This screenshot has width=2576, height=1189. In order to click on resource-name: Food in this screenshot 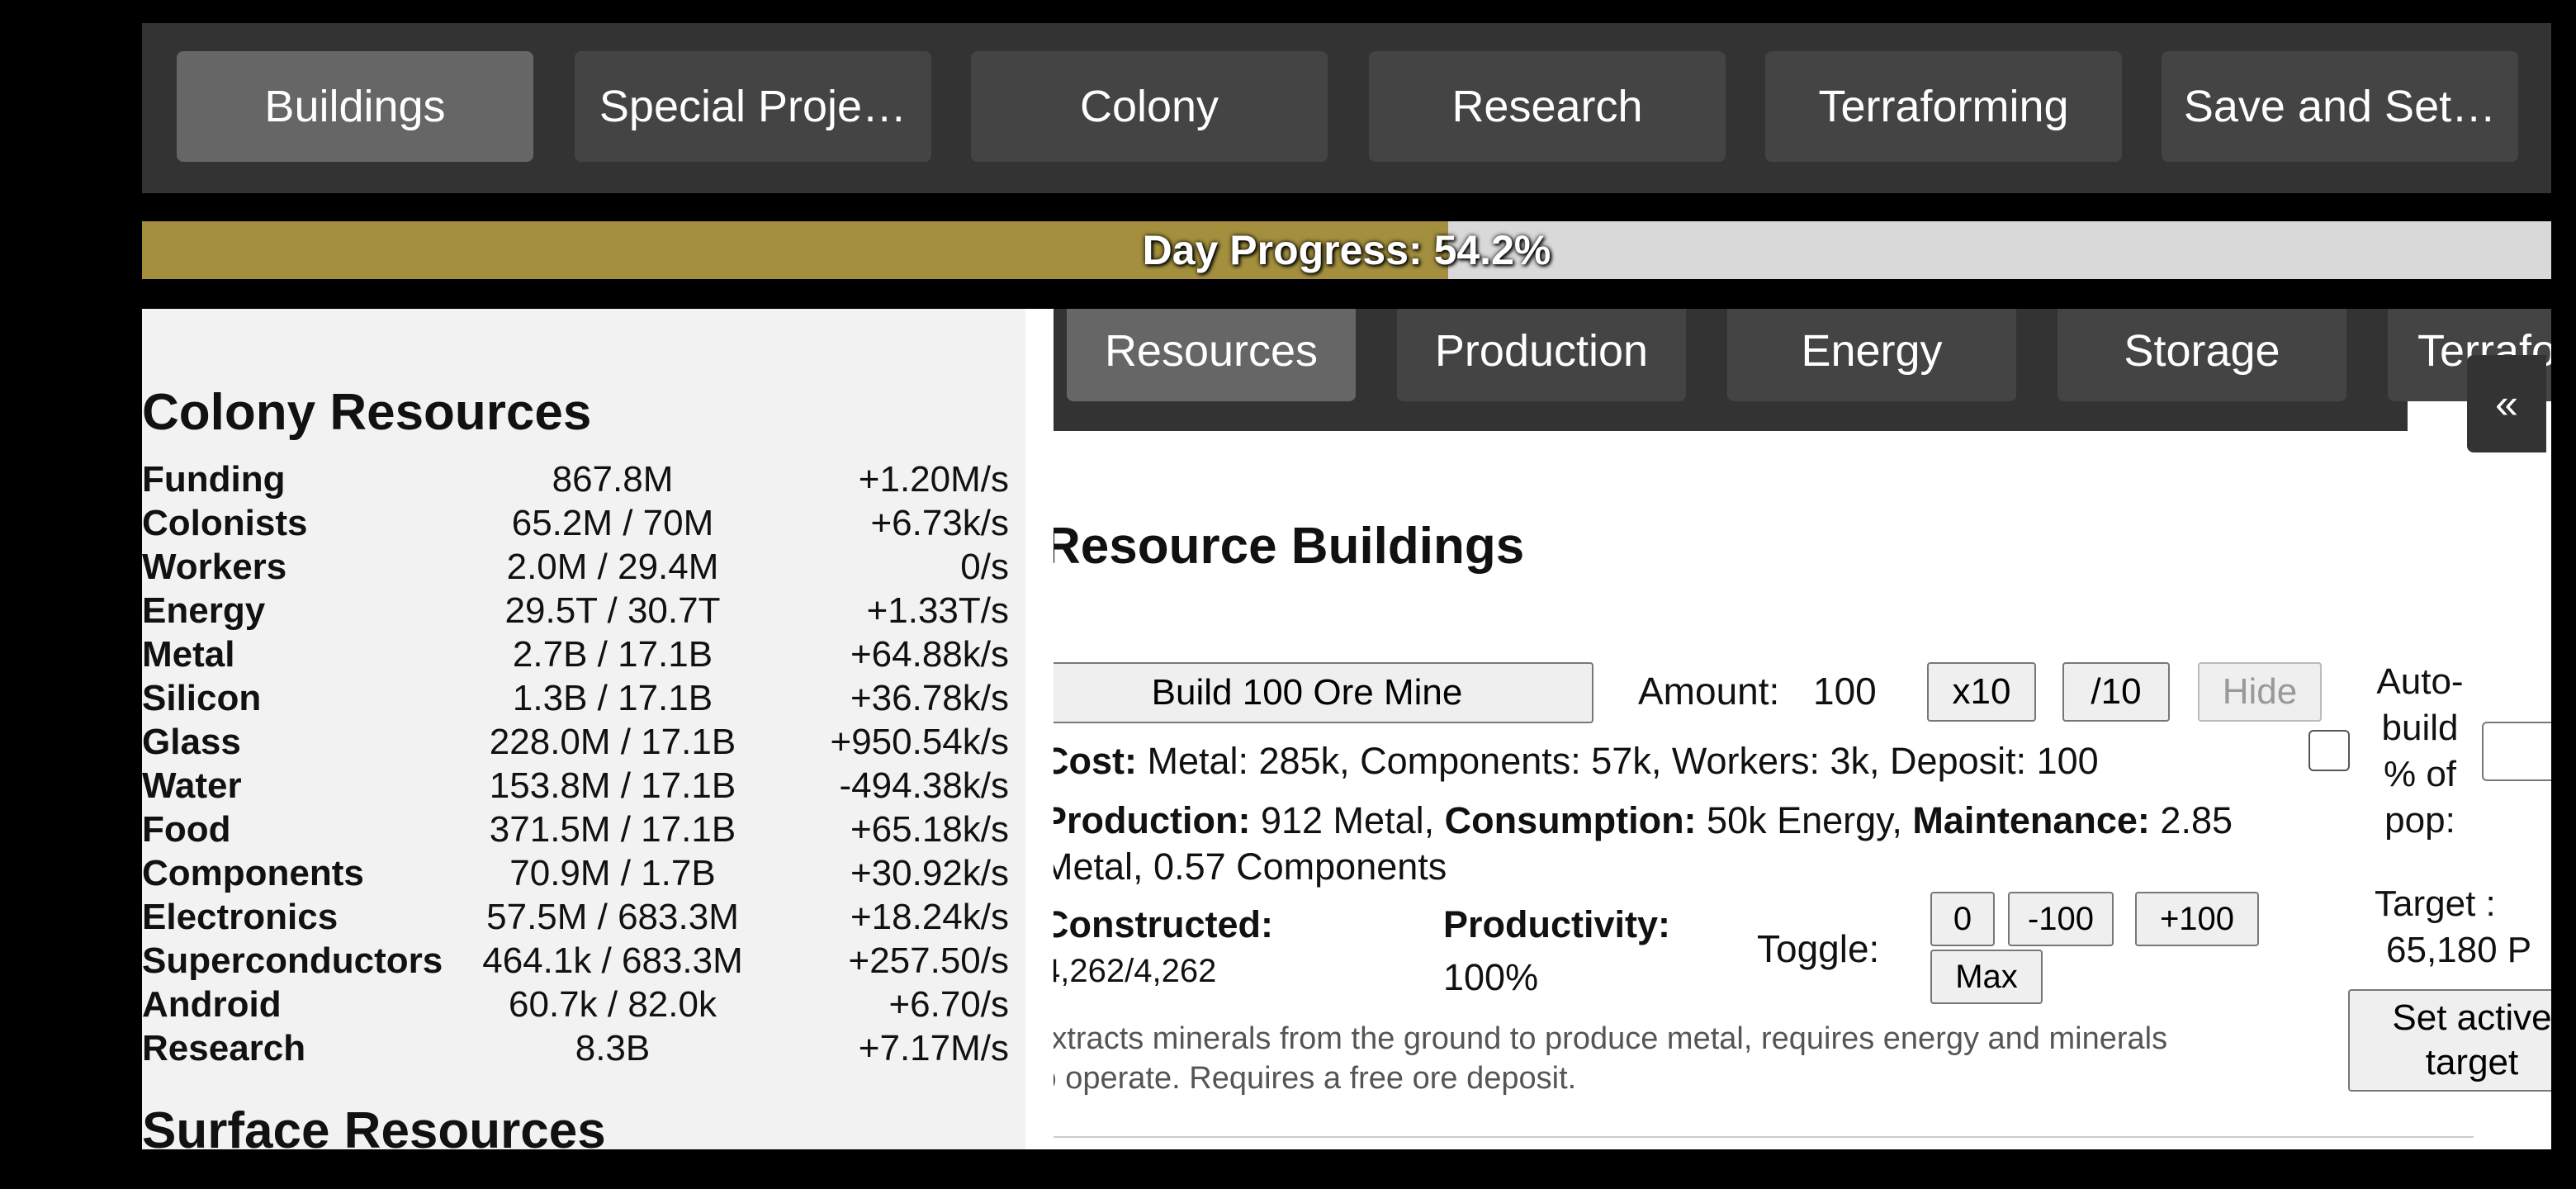, I will do `click(186, 829)`.